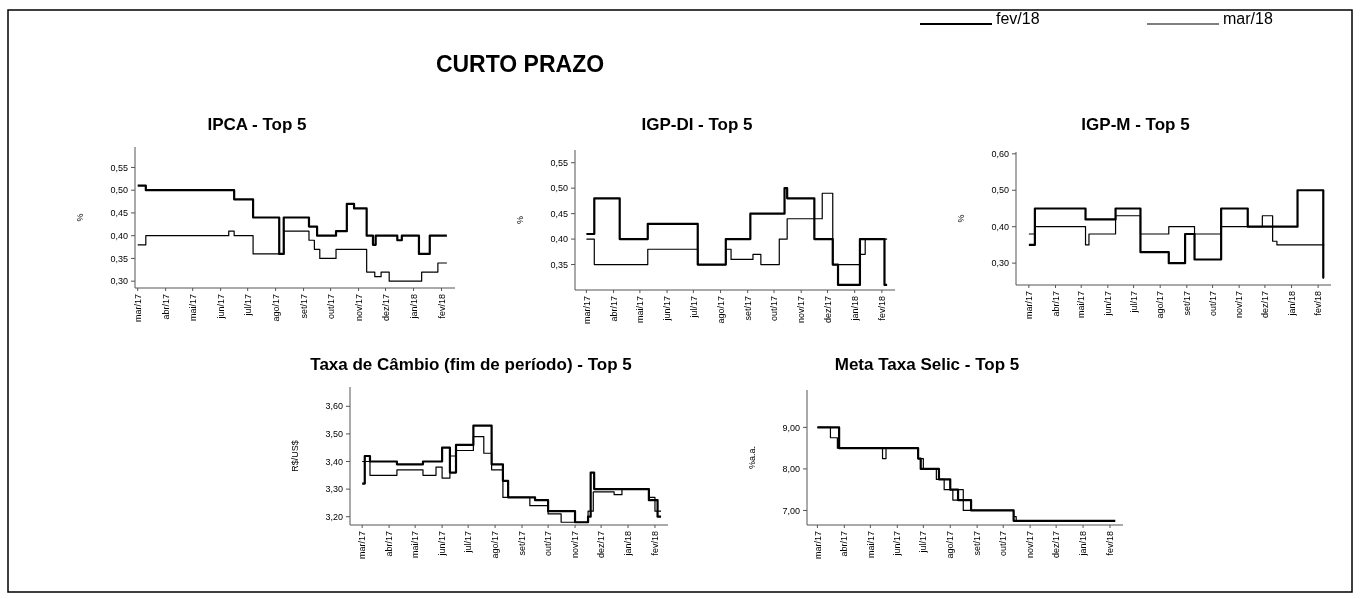 The width and height of the screenshot is (1362, 599). What do you see at coordinates (520, 64) in the screenshot?
I see `text: CURTO PRAZO` at bounding box center [520, 64].